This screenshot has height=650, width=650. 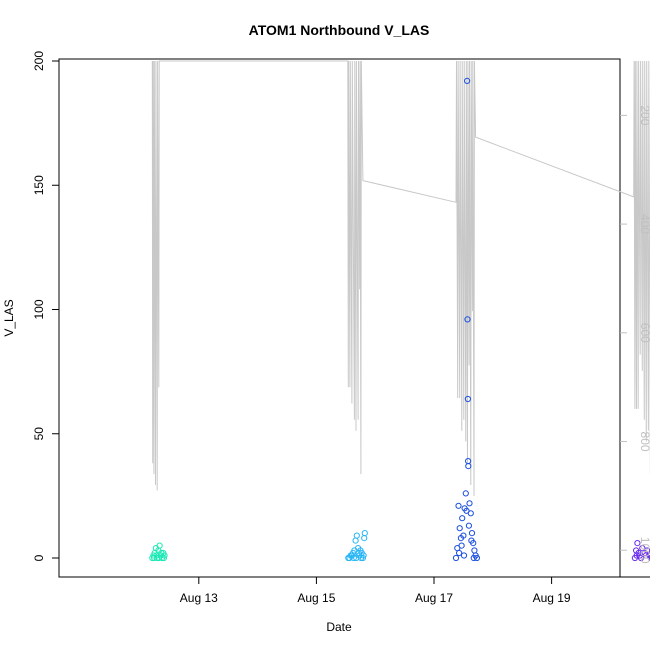 I want to click on right-tick-label: 200, so click(x=644, y=115).